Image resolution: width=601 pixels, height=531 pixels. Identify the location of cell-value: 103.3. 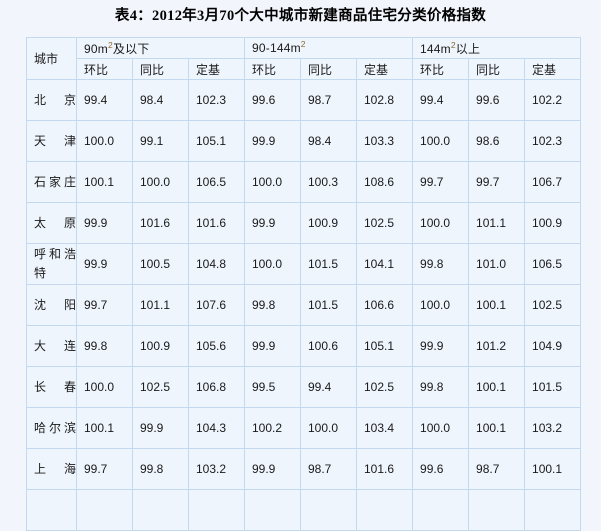
(384, 141).